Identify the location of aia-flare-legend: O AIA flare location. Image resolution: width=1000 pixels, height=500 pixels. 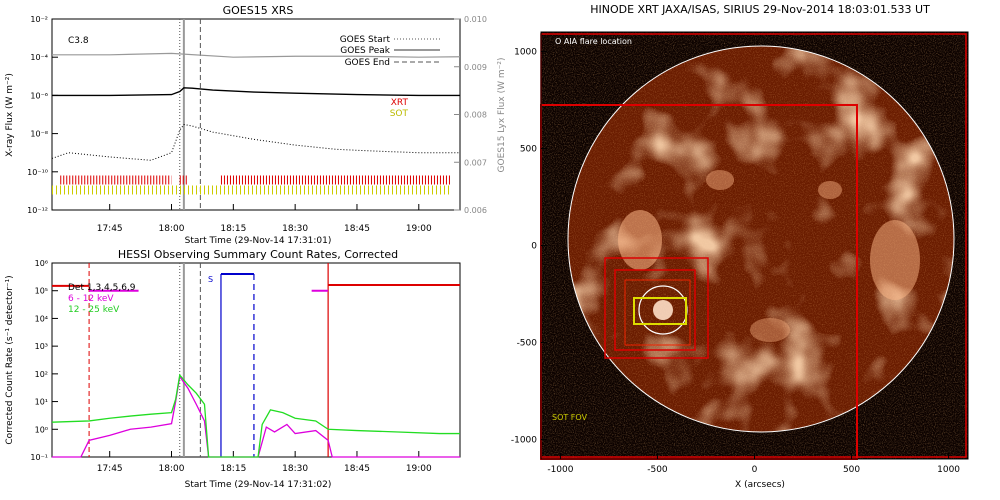
(593, 41).